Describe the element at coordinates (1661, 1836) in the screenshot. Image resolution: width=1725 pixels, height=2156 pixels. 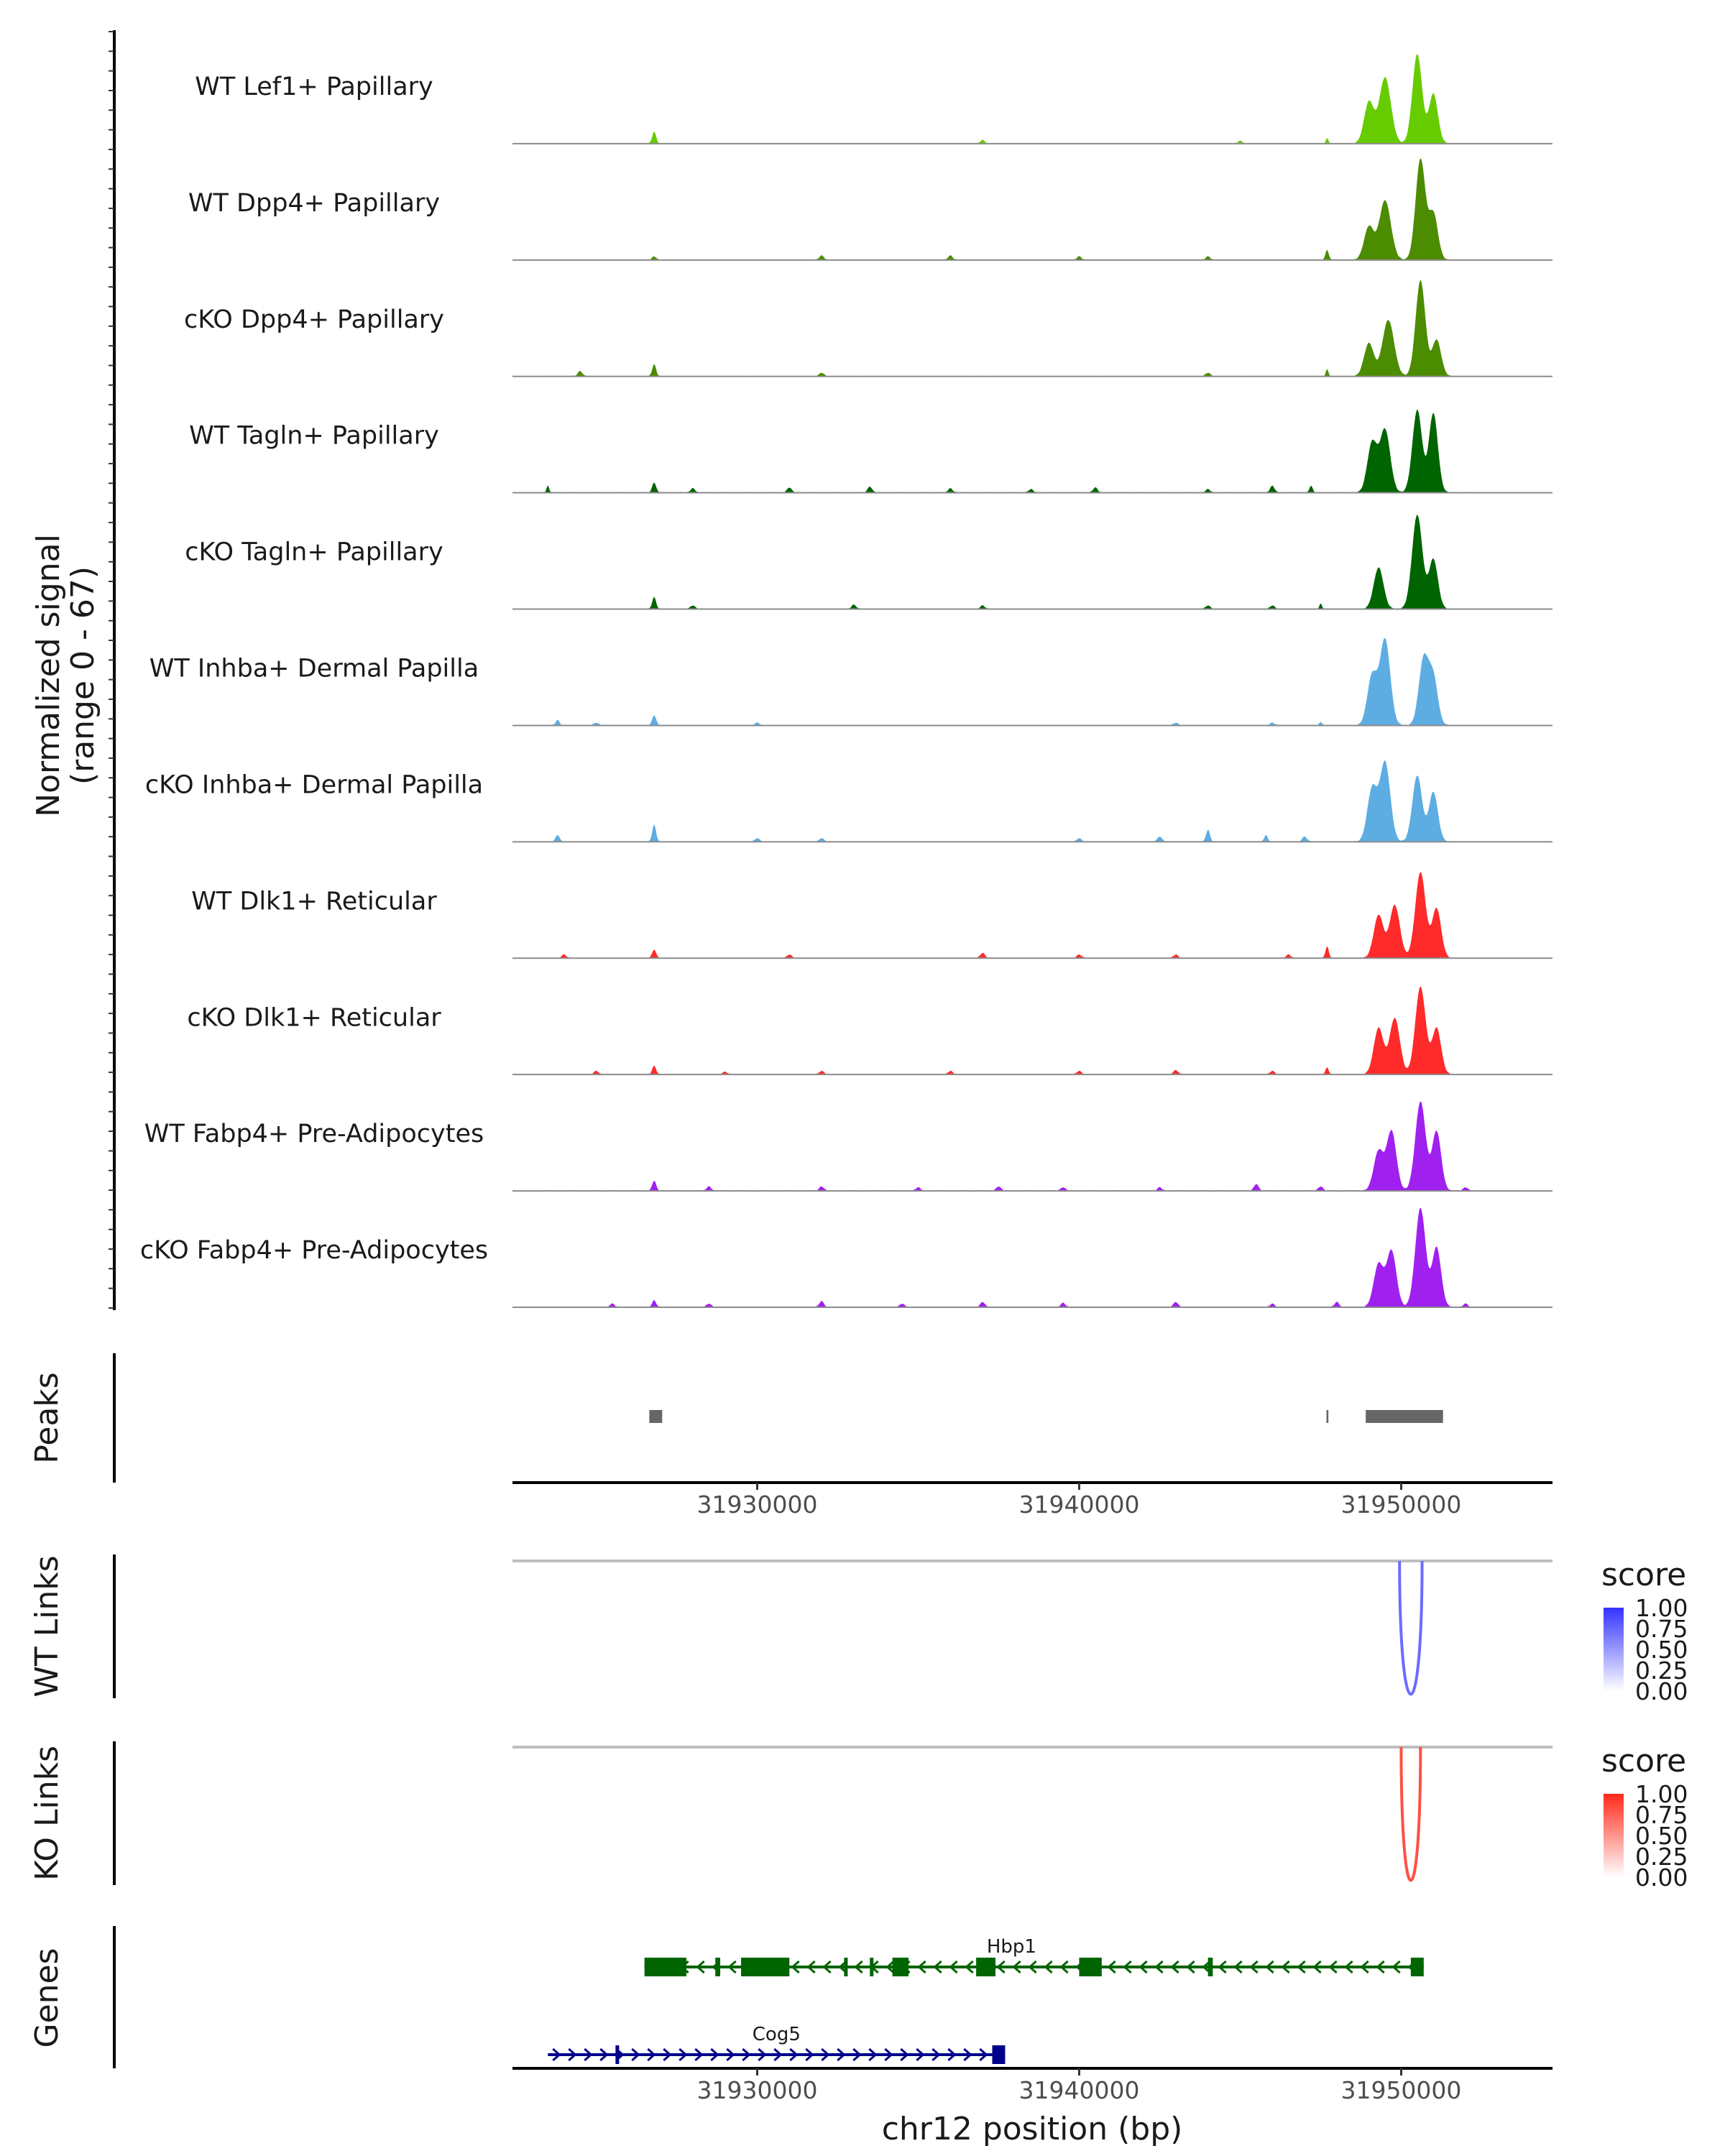
I see `ko-links-legend-tick-050: 0.50` at that location.